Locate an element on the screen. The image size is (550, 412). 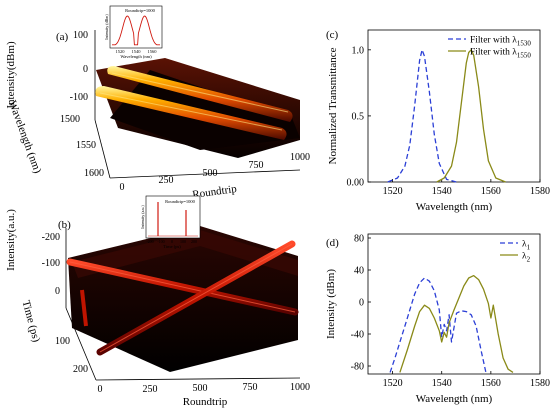
panel-b-tick: 200 is located at coordinates (80, 369).